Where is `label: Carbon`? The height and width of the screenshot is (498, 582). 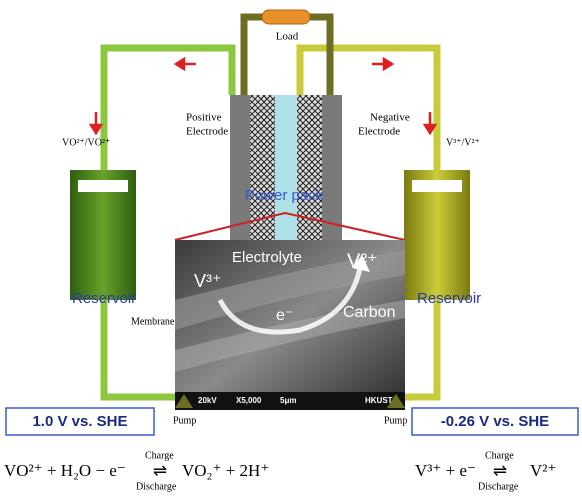
label: Carbon is located at coordinates (369, 312).